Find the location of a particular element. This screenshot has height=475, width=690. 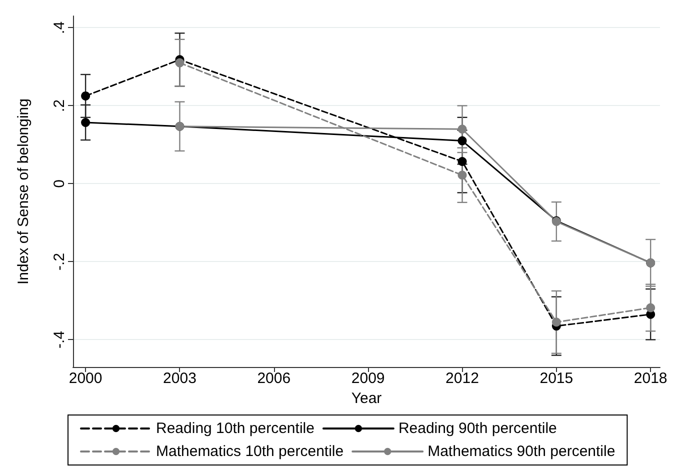

y-axis-title: Index of Sense of belonging is located at coordinates (23, 191).